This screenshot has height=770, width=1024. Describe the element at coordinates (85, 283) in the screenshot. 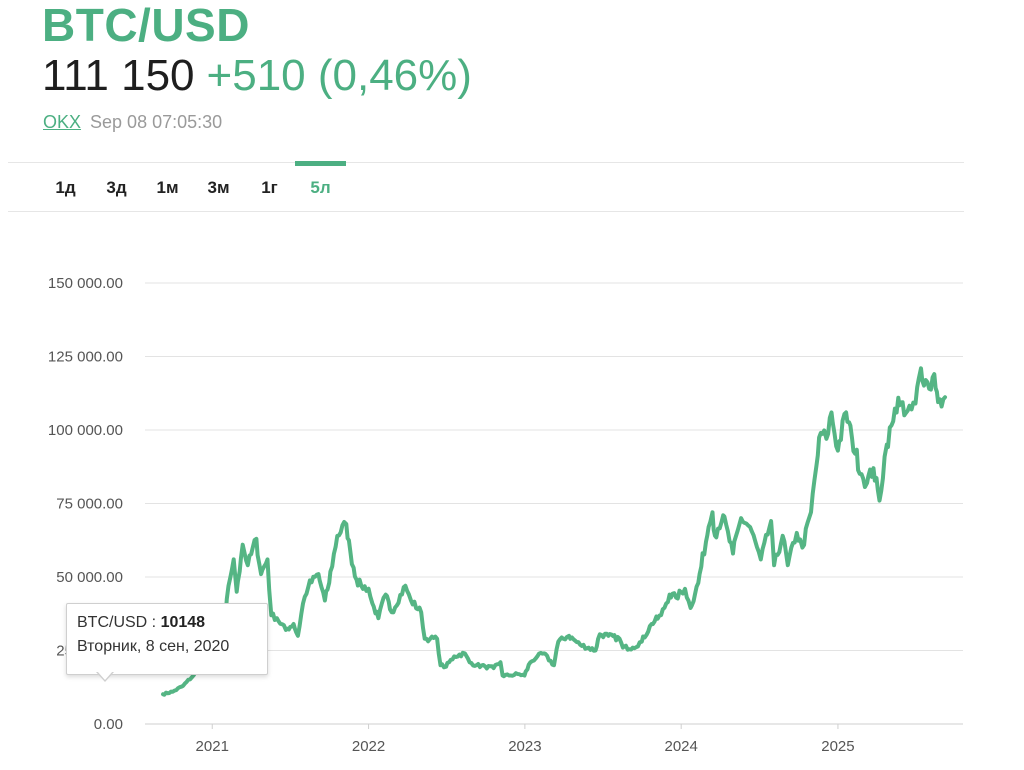

I see `y-tick-label: 150 000.00` at that location.